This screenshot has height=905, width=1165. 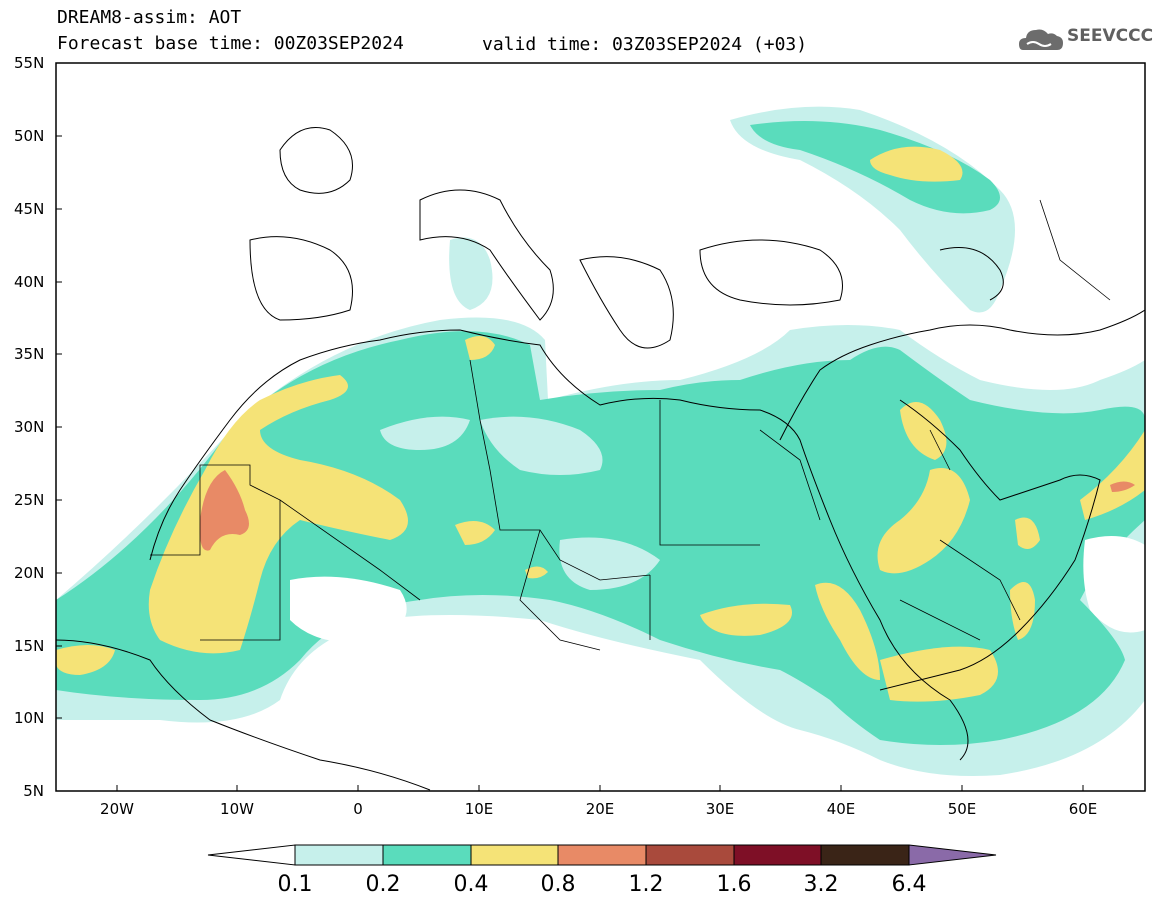 I want to click on lat-label: 50N, so click(x=29, y=136).